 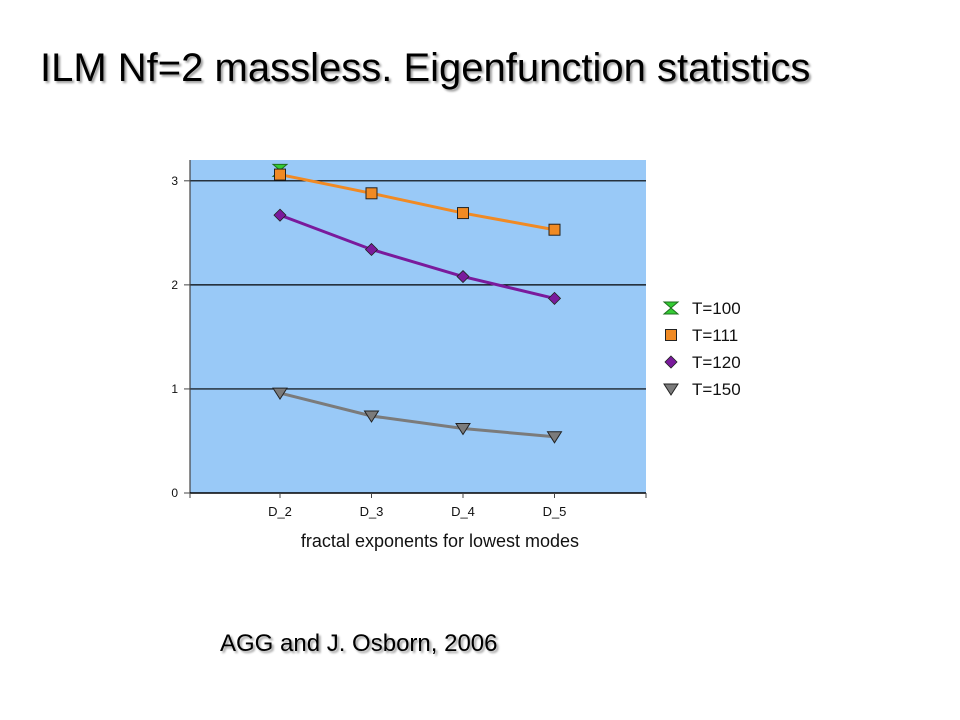 I want to click on series-group, so click(x=417, y=303).